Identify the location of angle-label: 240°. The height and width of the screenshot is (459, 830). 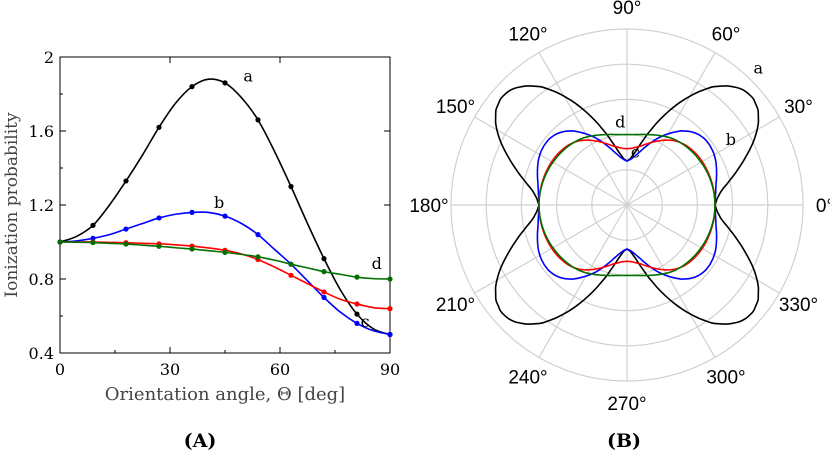
(527, 377).